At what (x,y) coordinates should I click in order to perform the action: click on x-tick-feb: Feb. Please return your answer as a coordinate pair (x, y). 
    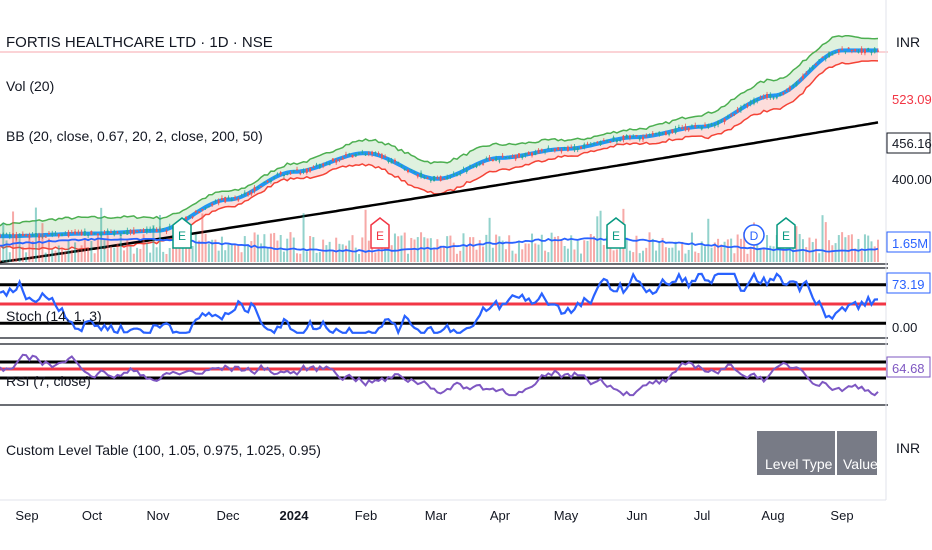
    Looking at the image, I should click on (366, 515).